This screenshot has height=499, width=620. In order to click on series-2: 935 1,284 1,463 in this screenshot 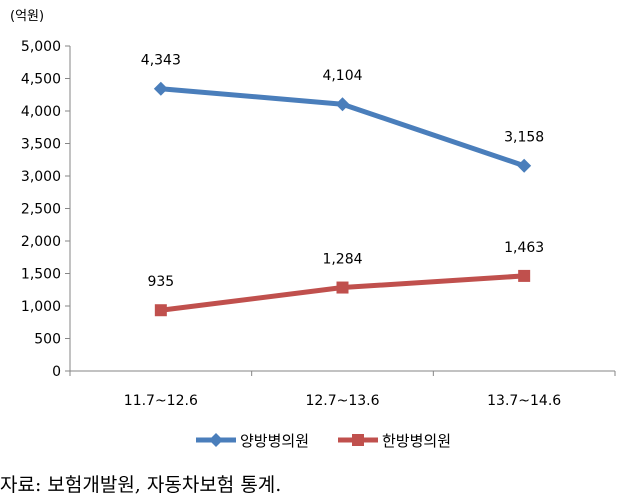, I will do `click(345, 278)`.